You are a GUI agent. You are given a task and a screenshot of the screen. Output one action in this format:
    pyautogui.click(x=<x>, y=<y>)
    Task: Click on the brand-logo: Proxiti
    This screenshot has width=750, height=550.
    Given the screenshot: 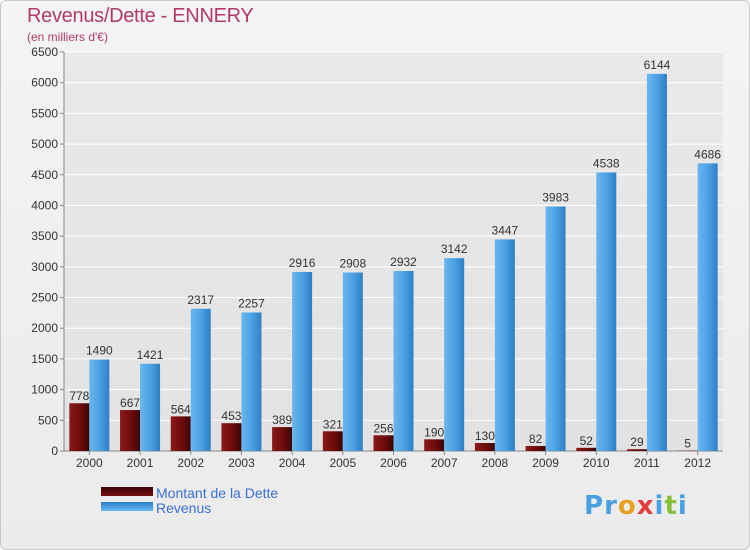 What is the action you would take?
    pyautogui.click(x=636, y=506)
    